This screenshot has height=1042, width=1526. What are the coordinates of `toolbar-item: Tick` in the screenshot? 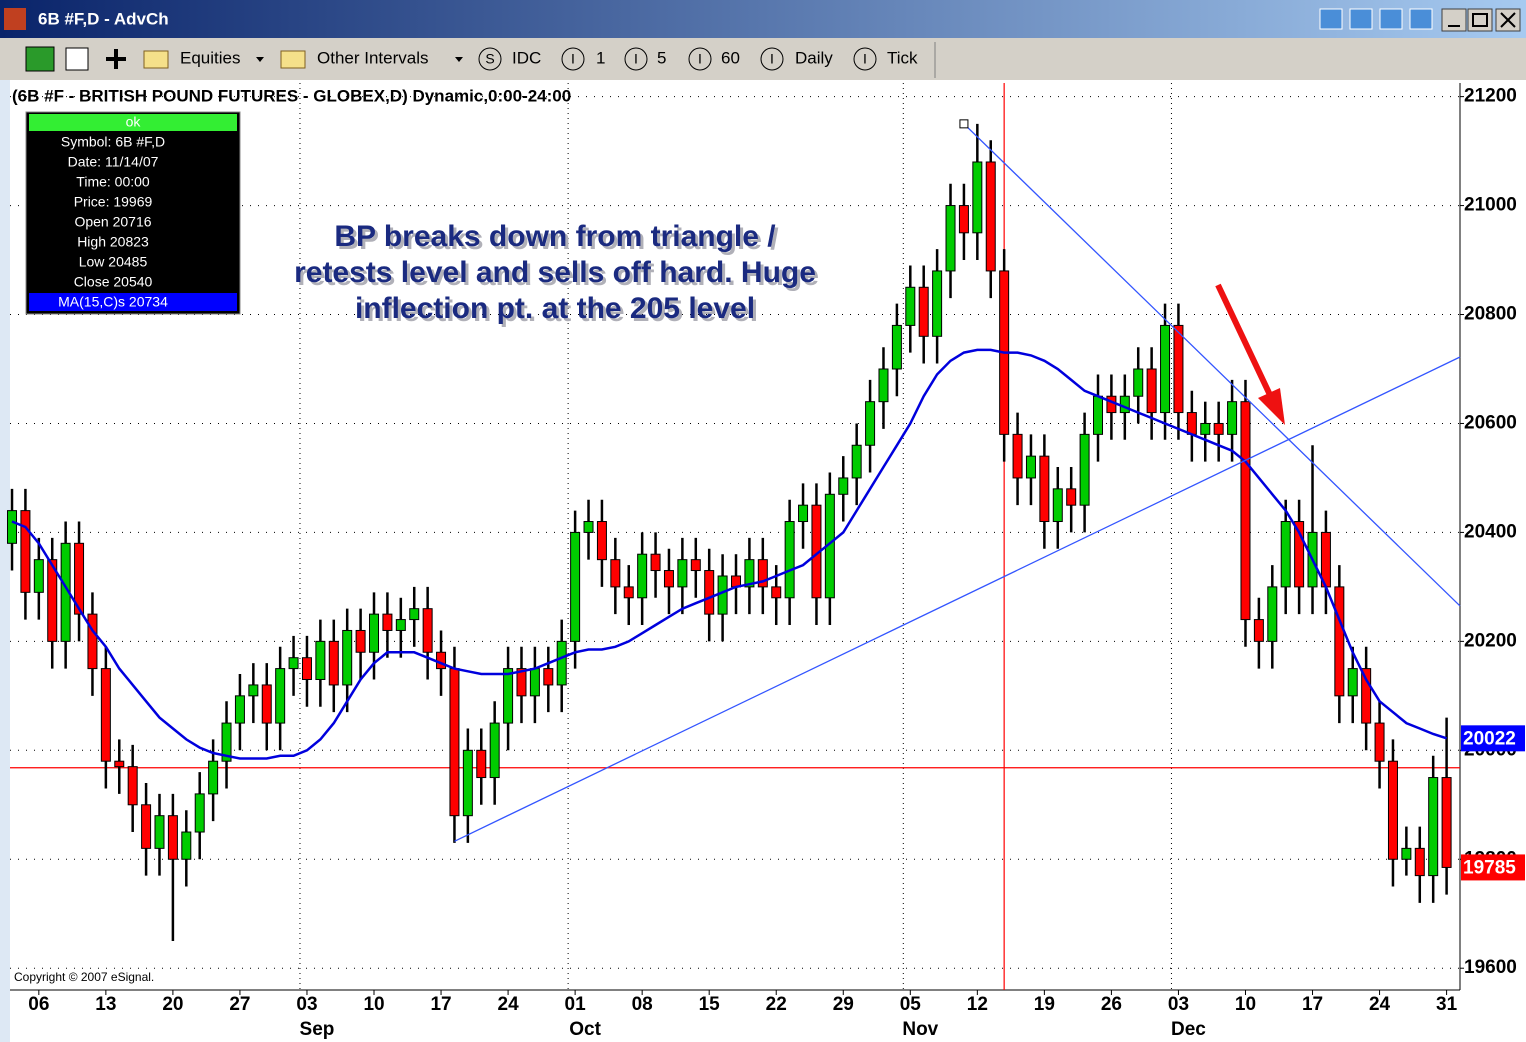 It's located at (902, 57).